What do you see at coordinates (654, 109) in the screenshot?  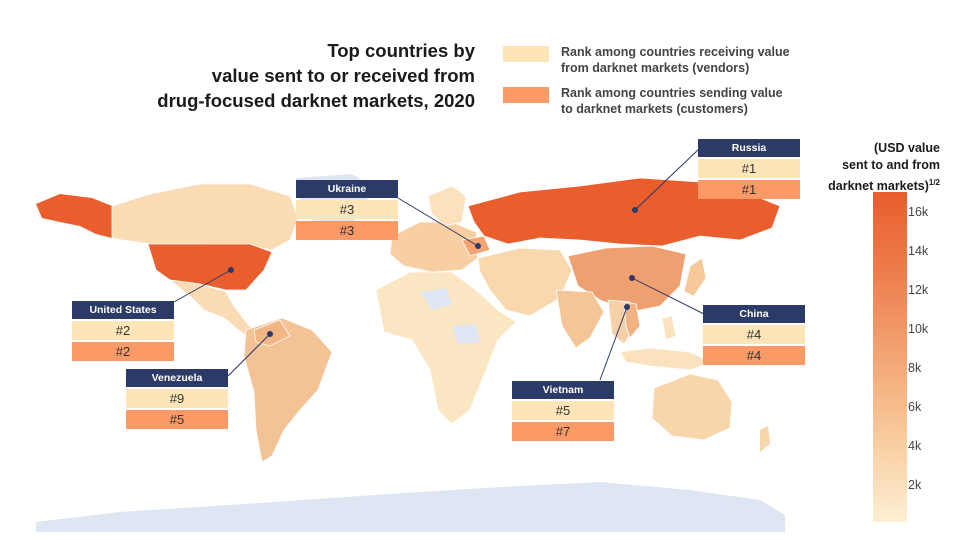 I see `legend-customers-line-2: to darknet markets (customers)` at bounding box center [654, 109].